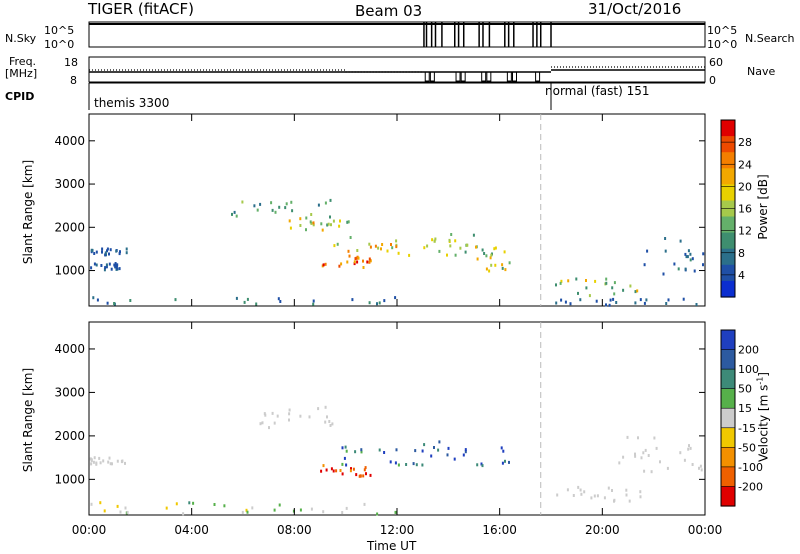  What do you see at coordinates (722, 30) in the screenshot?
I see `nsearch-tick-top: 10^5` at bounding box center [722, 30].